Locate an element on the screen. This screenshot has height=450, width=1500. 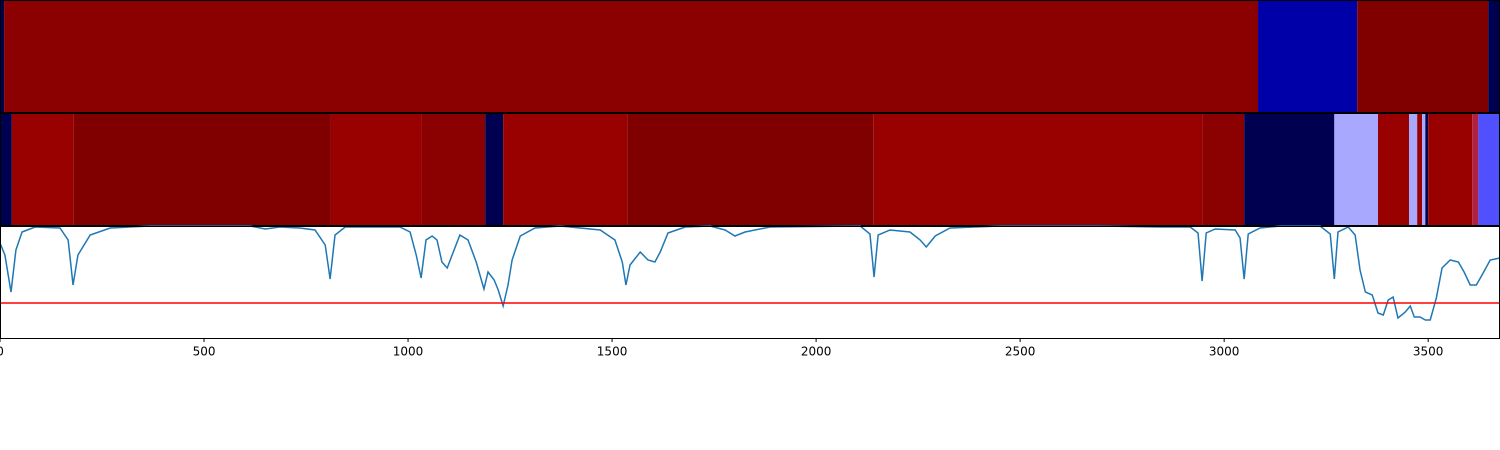
x-tick-label: 1000 is located at coordinates (408, 352).